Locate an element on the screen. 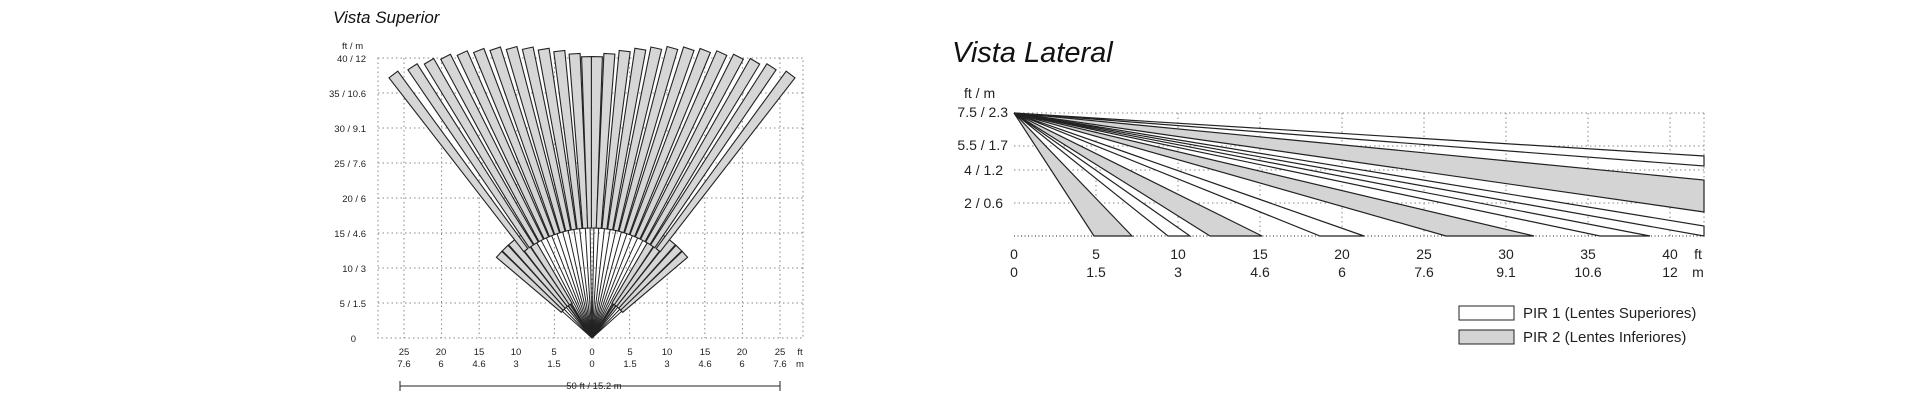  top-y-tick: 25 / 7.6 is located at coordinates (350, 164).